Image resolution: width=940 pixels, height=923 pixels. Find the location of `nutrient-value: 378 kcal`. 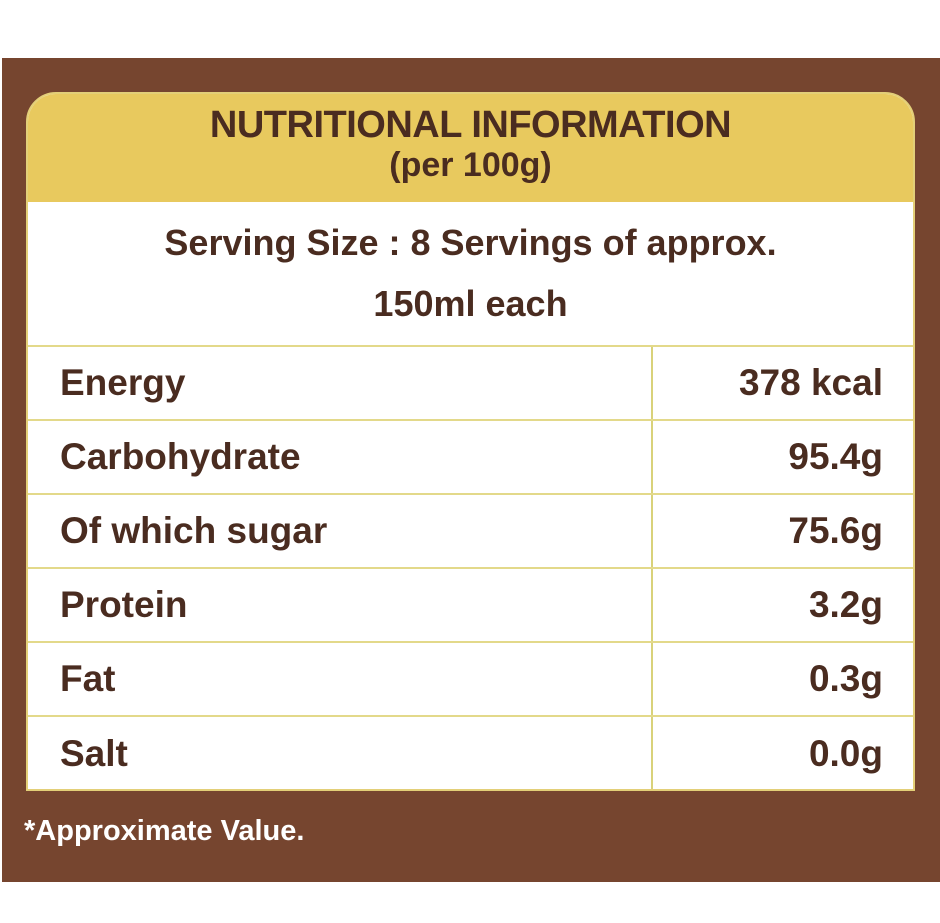

nutrient-value: 378 kcal is located at coordinates (810, 382).